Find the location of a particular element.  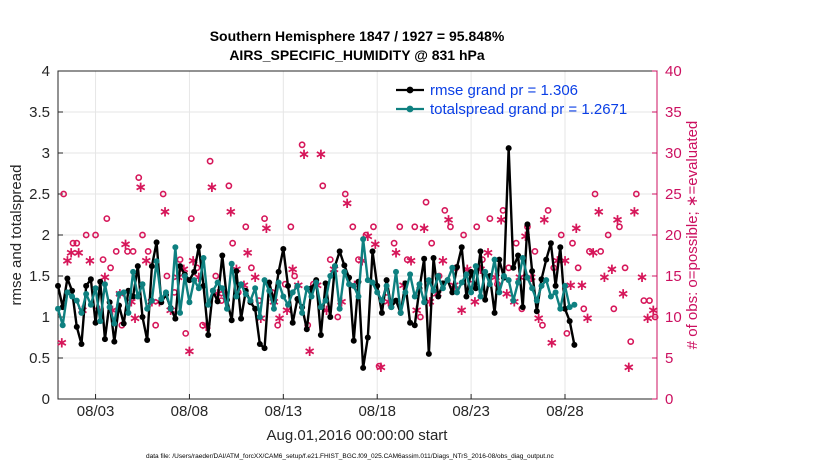

y2-tick-label: 10 is located at coordinates (673, 317).